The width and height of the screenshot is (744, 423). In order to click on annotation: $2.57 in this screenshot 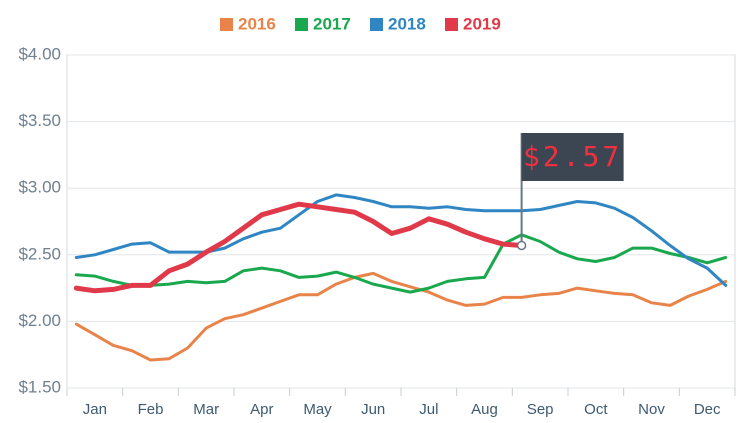, I will do `click(572, 156)`.